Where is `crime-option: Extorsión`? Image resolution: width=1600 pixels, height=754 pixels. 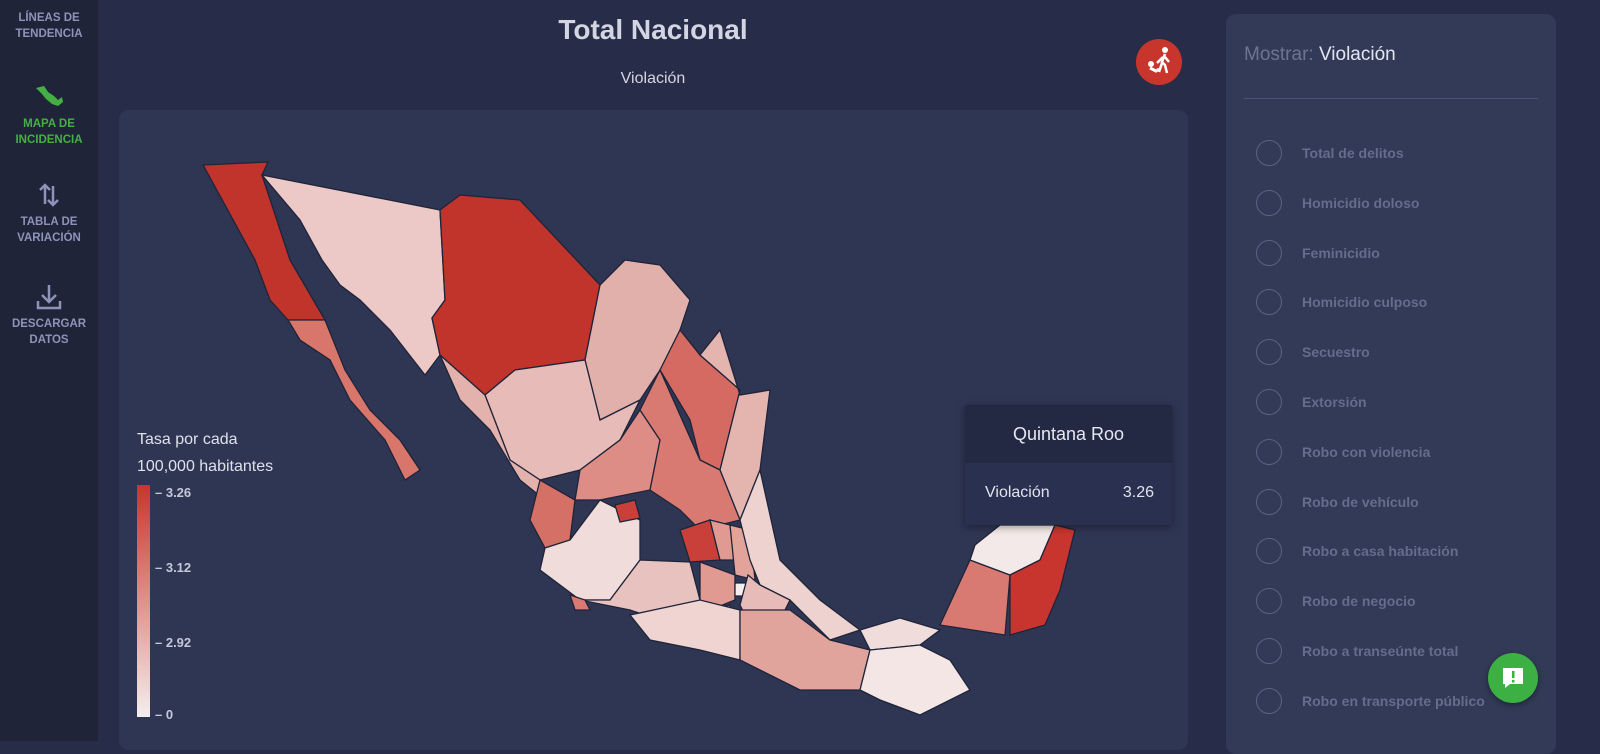 crime-option: Extorsión is located at coordinates (1311, 402).